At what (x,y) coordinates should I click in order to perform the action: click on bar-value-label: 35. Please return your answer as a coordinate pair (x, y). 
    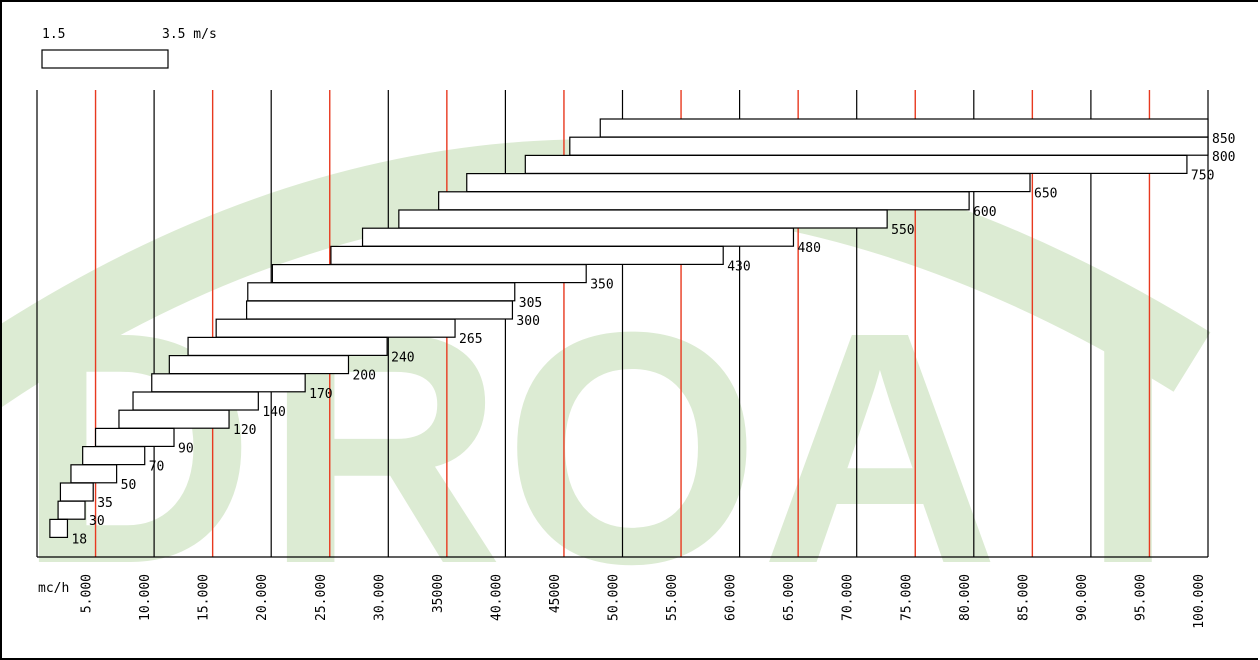
    Looking at the image, I should click on (105, 503).